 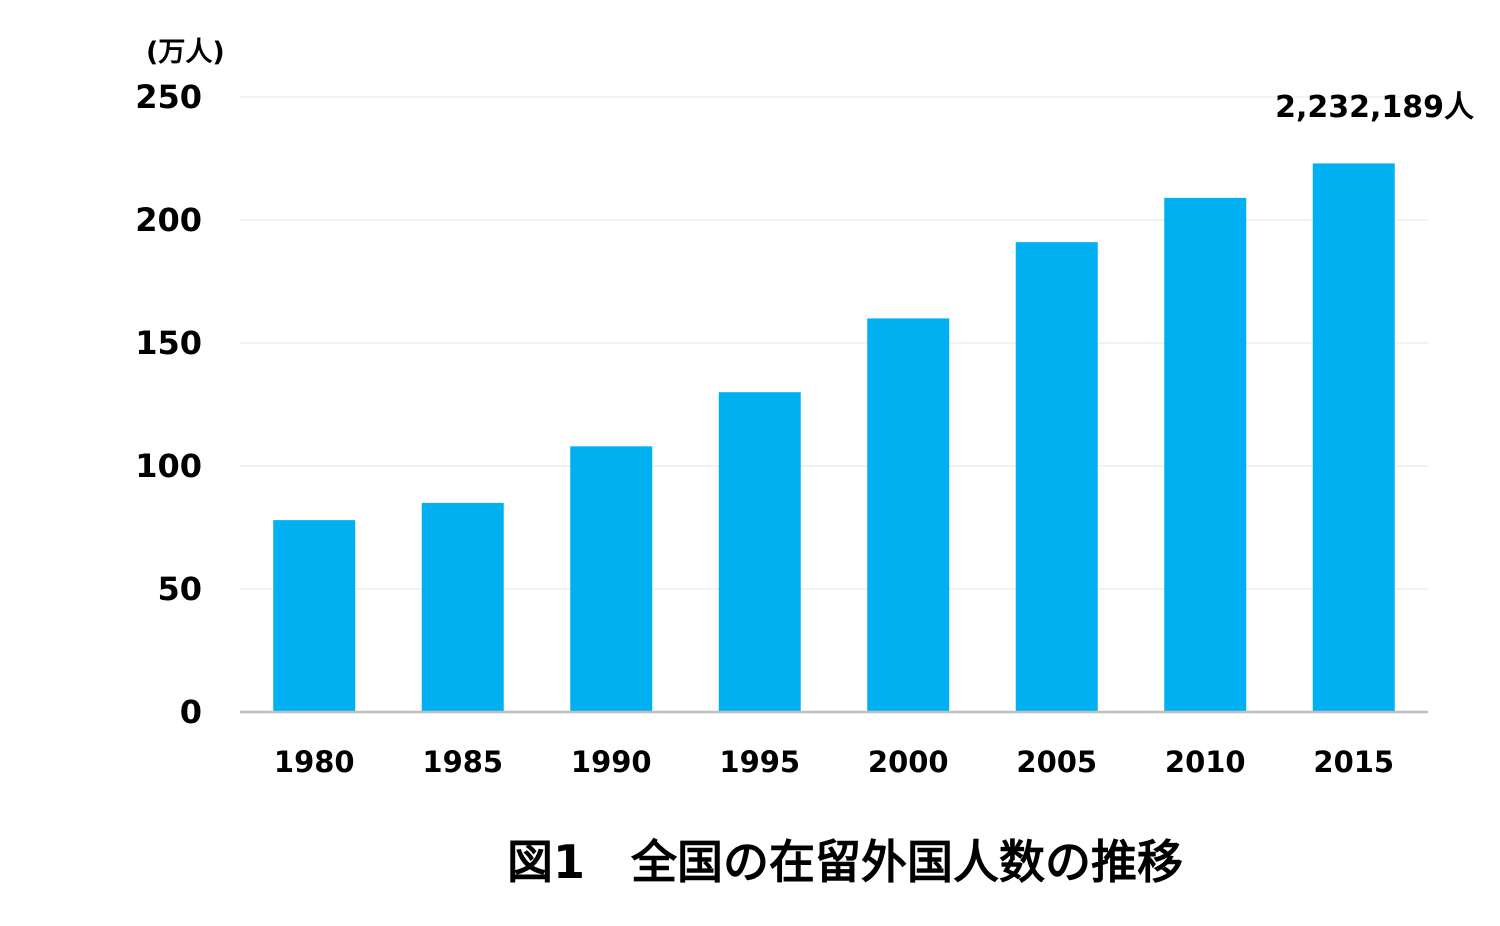 I want to click on bar-2005, so click(x=1056, y=477).